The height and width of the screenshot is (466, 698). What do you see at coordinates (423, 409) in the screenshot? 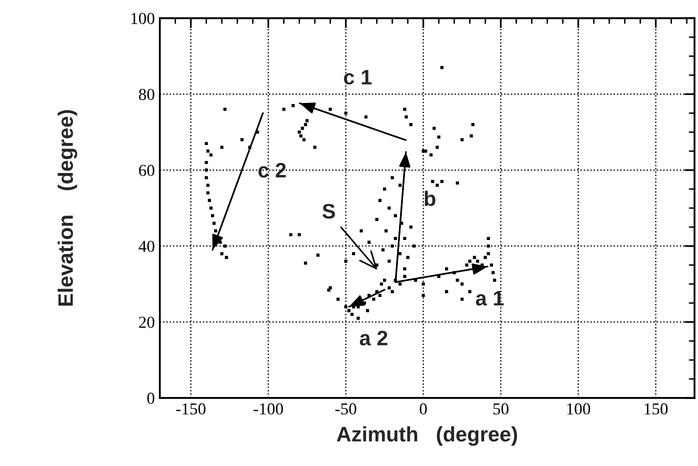
I see `x-tick-label: 0` at bounding box center [423, 409].